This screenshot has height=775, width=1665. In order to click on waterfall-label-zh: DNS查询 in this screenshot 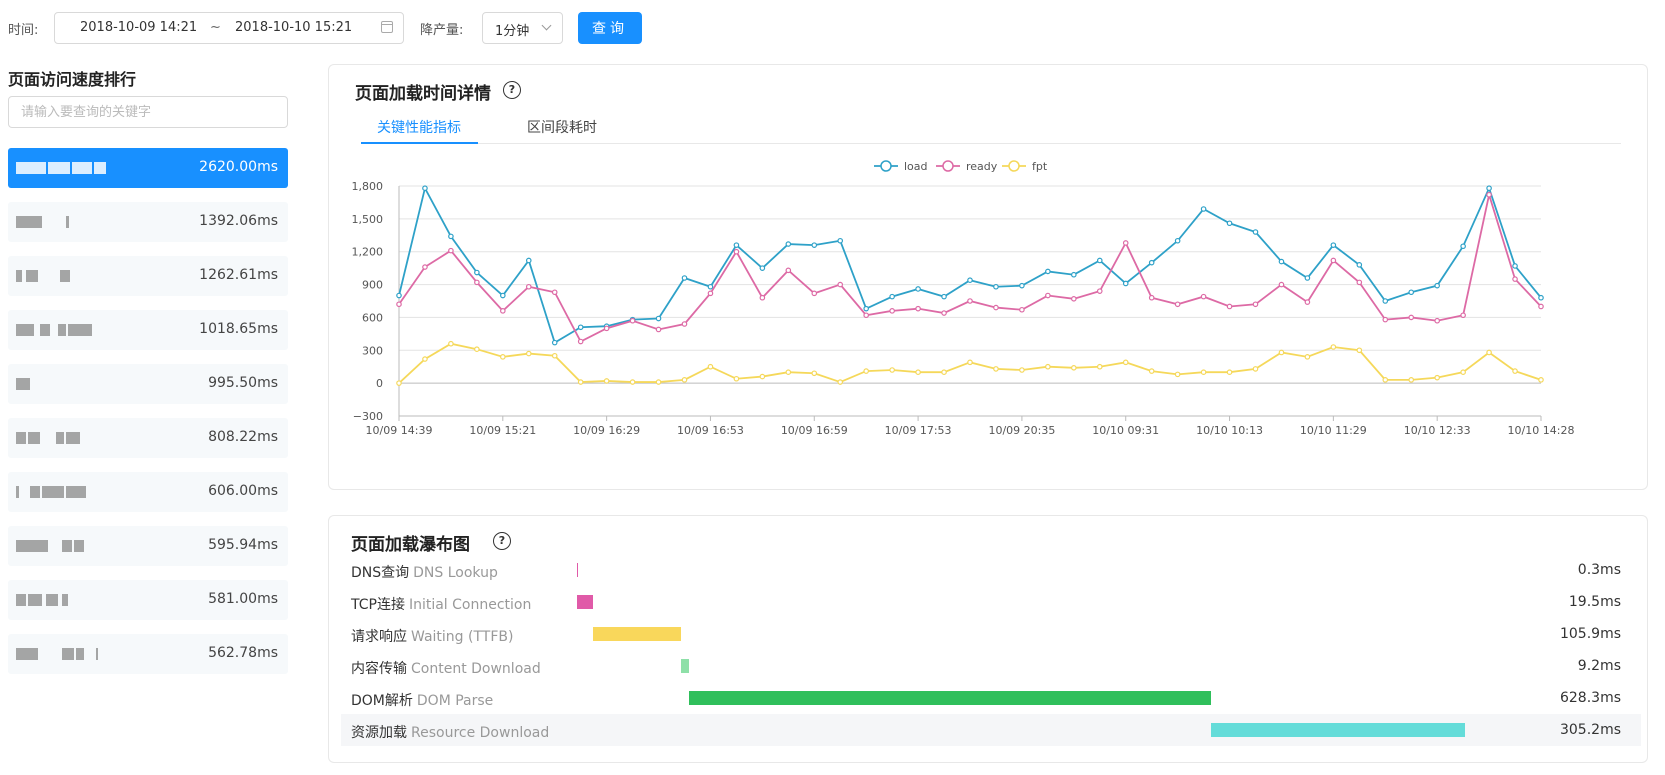, I will do `click(380, 573)`.